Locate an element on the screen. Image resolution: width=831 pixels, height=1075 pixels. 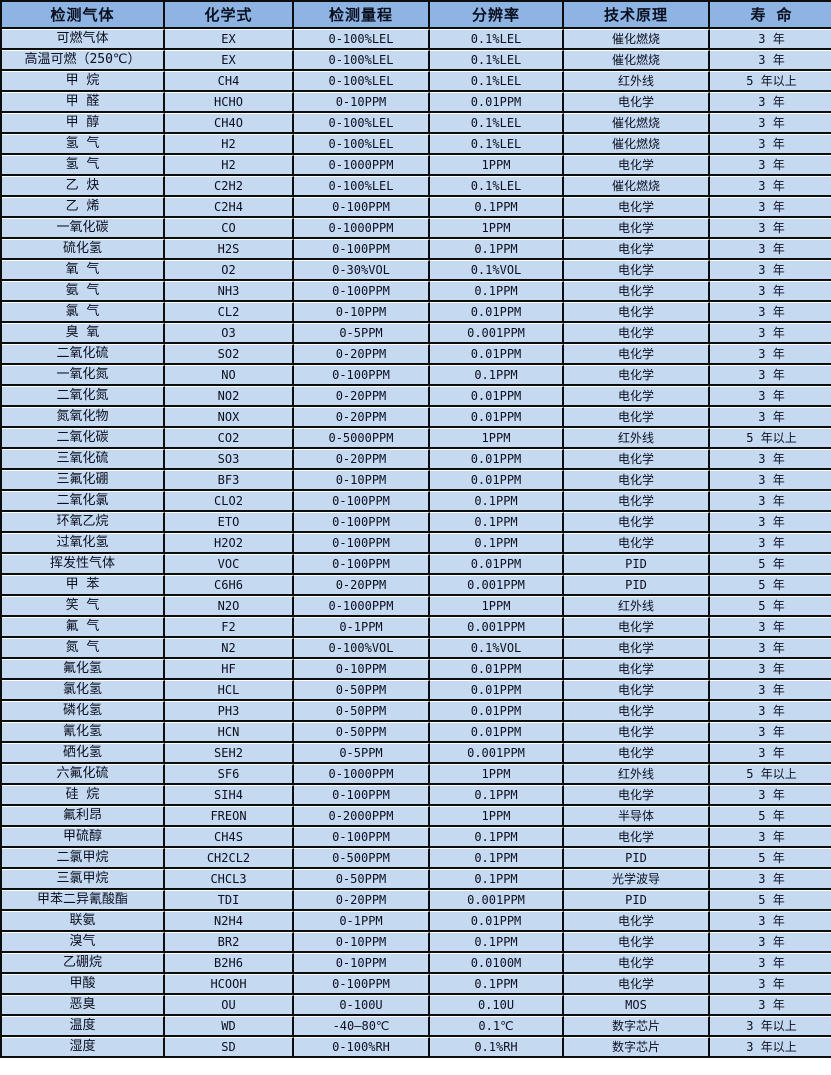
chemical-formula-cell: HF is located at coordinates (229, 669).